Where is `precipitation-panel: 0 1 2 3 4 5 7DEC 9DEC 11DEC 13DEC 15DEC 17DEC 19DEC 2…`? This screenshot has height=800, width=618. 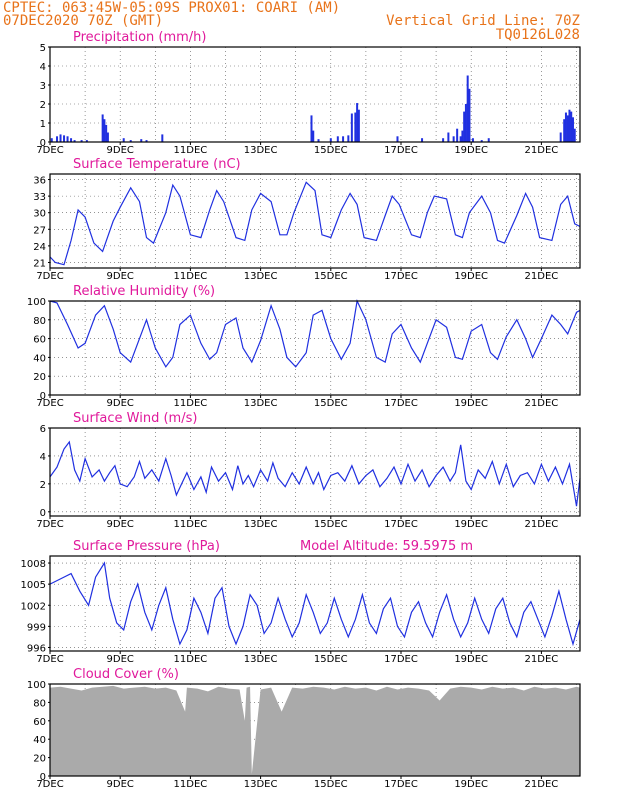 precipitation-panel: 0 1 2 3 4 5 7DEC 9DEC 11DEC 13DEC 15DEC 17DEC 19DEC 2… is located at coordinates (308, 93).